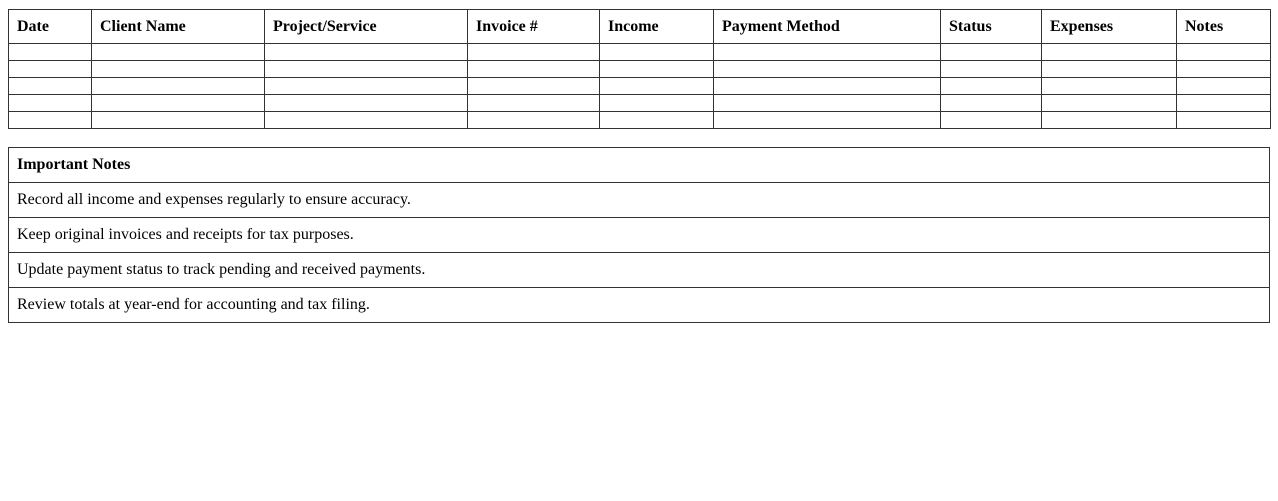 Image resolution: width=1278 pixels, height=501 pixels. I want to click on header-client-name: Client Name, so click(178, 26).